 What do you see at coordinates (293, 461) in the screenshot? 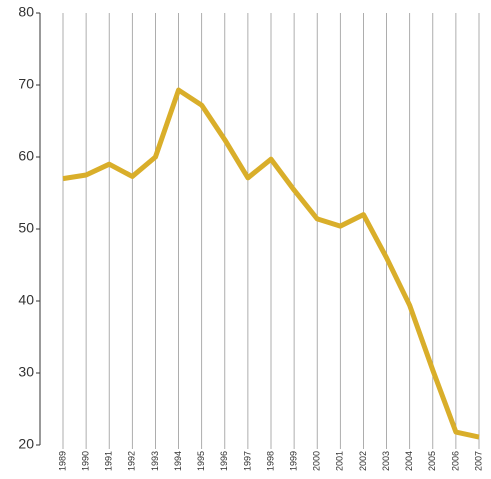
I see `x-tick-label: 1999` at bounding box center [293, 461].